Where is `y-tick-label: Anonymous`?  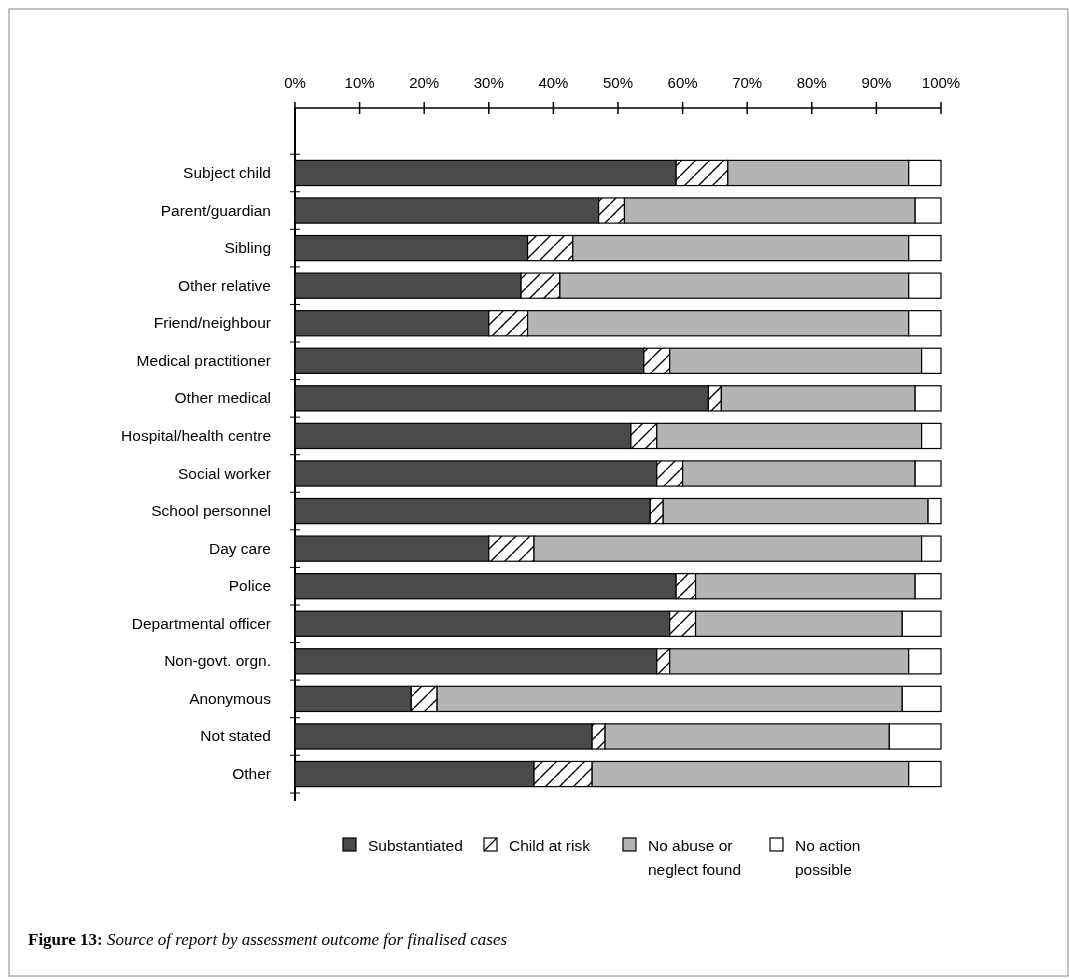 y-tick-label: Anonymous is located at coordinates (230, 698).